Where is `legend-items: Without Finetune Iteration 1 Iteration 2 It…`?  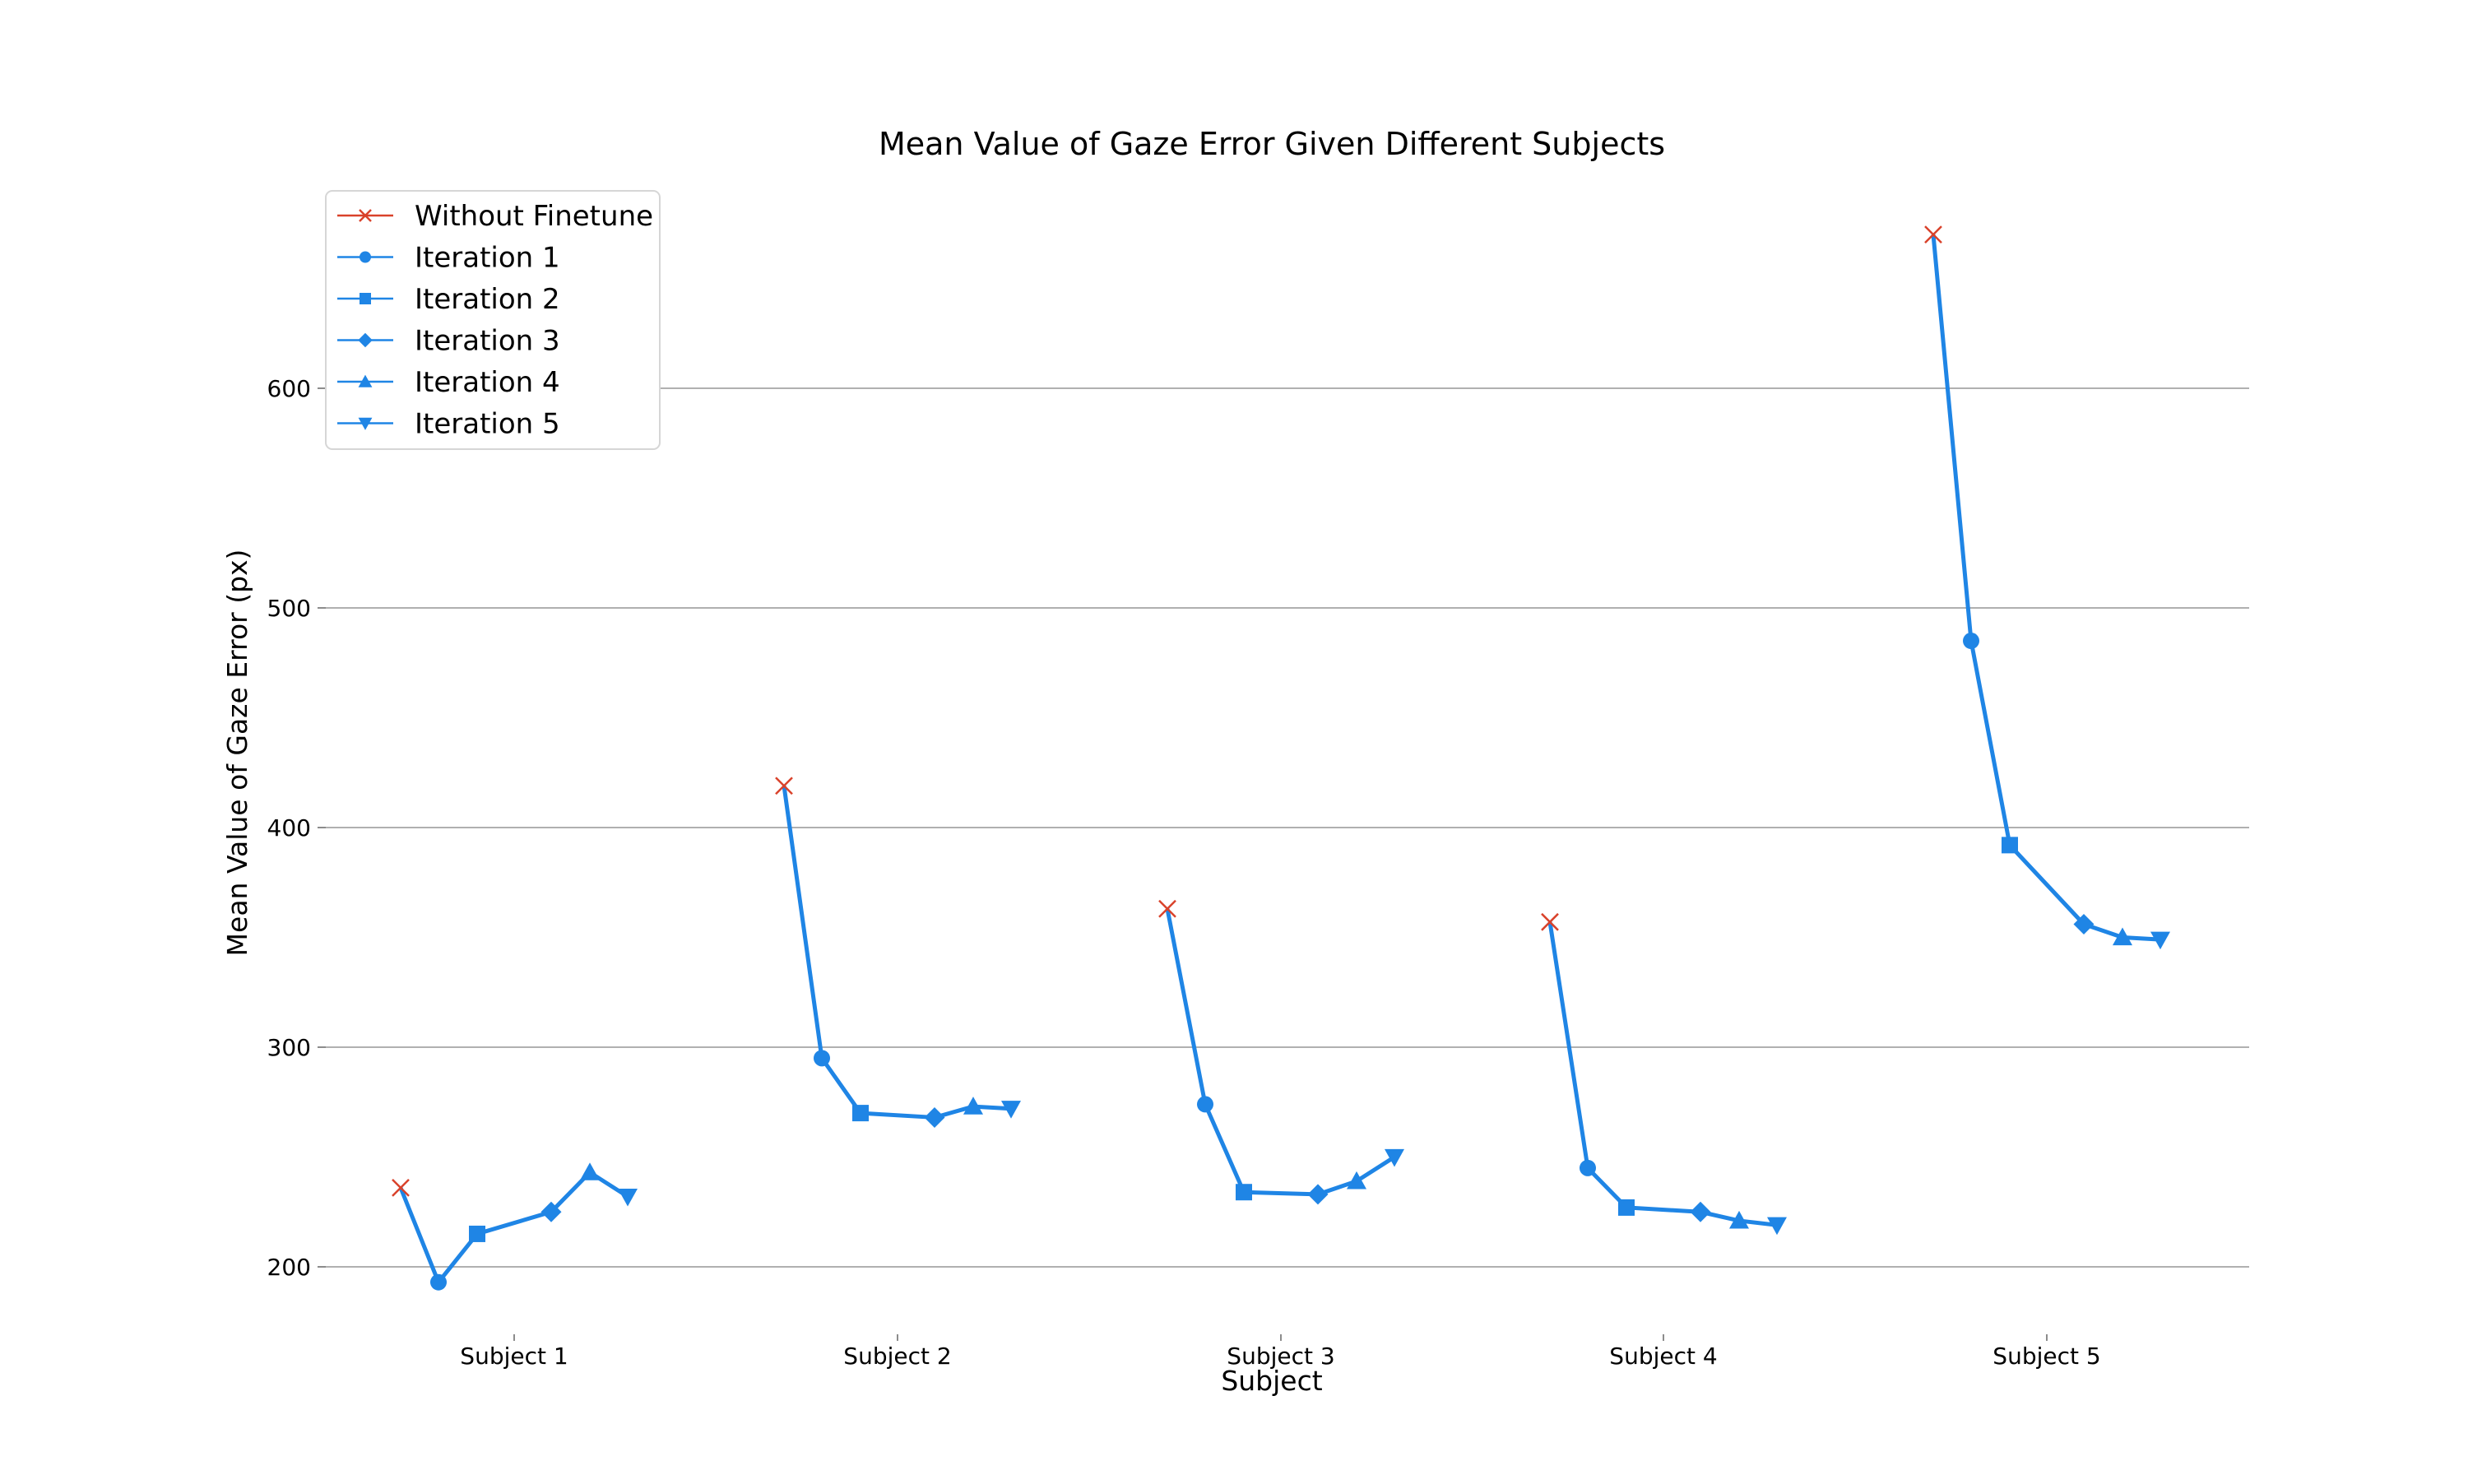
legend-items: Without Finetune Iteration 1 Iteration 2 It… is located at coordinates (495, 320).